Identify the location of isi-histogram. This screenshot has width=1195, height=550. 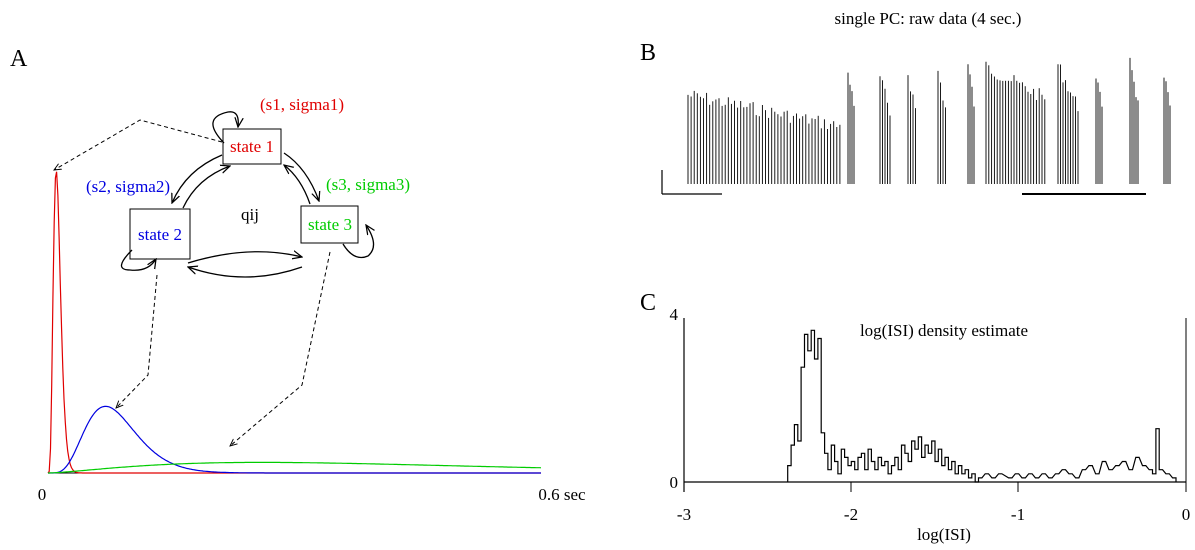
(982, 406).